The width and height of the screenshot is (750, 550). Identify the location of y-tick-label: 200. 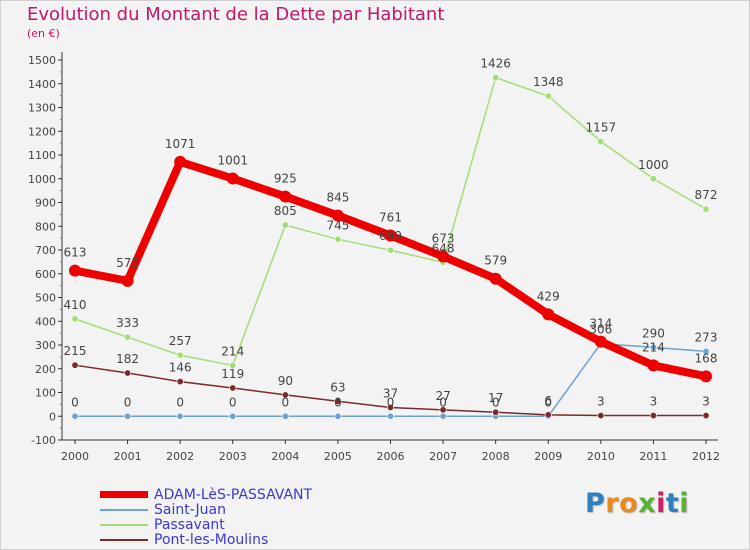
(45, 369).